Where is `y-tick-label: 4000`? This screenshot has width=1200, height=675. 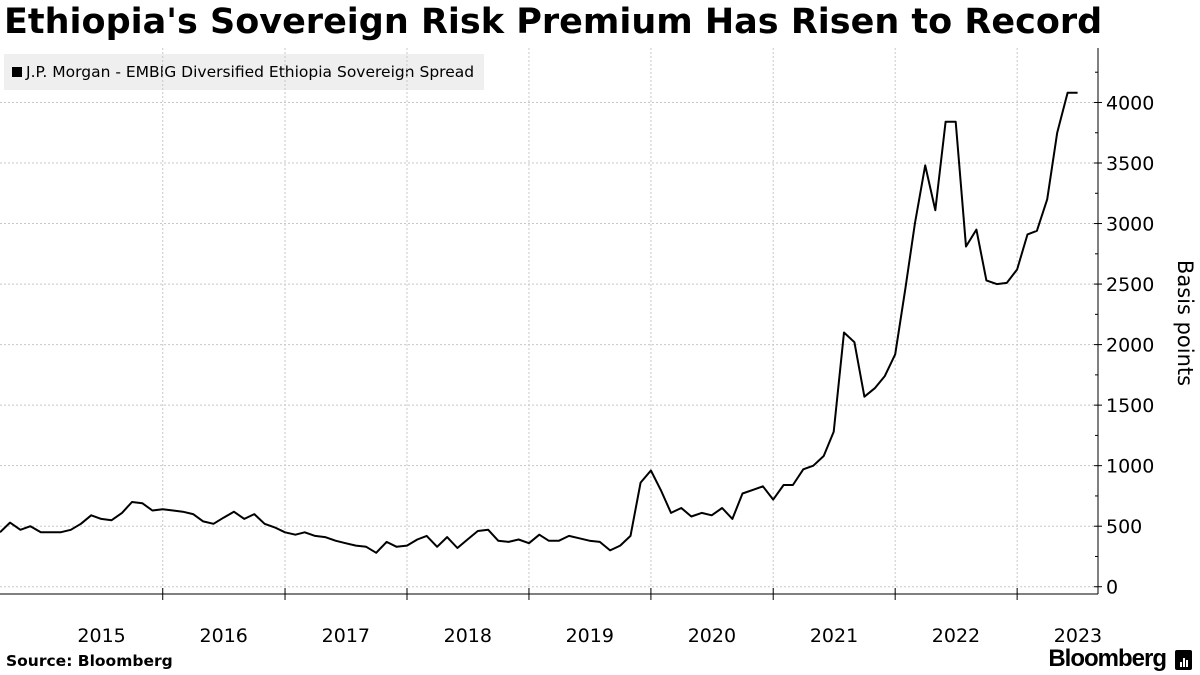
y-tick-label: 4000 is located at coordinates (1130, 103).